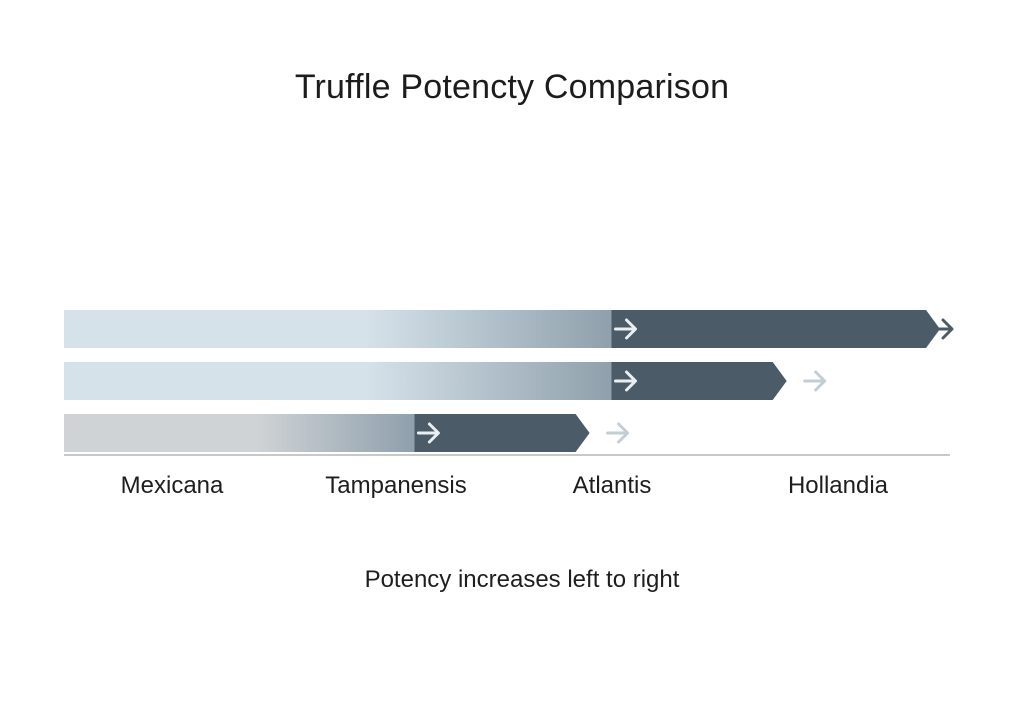 This screenshot has width=1024, height=717. I want to click on category-label-atlantis: Atlantis, so click(612, 485).